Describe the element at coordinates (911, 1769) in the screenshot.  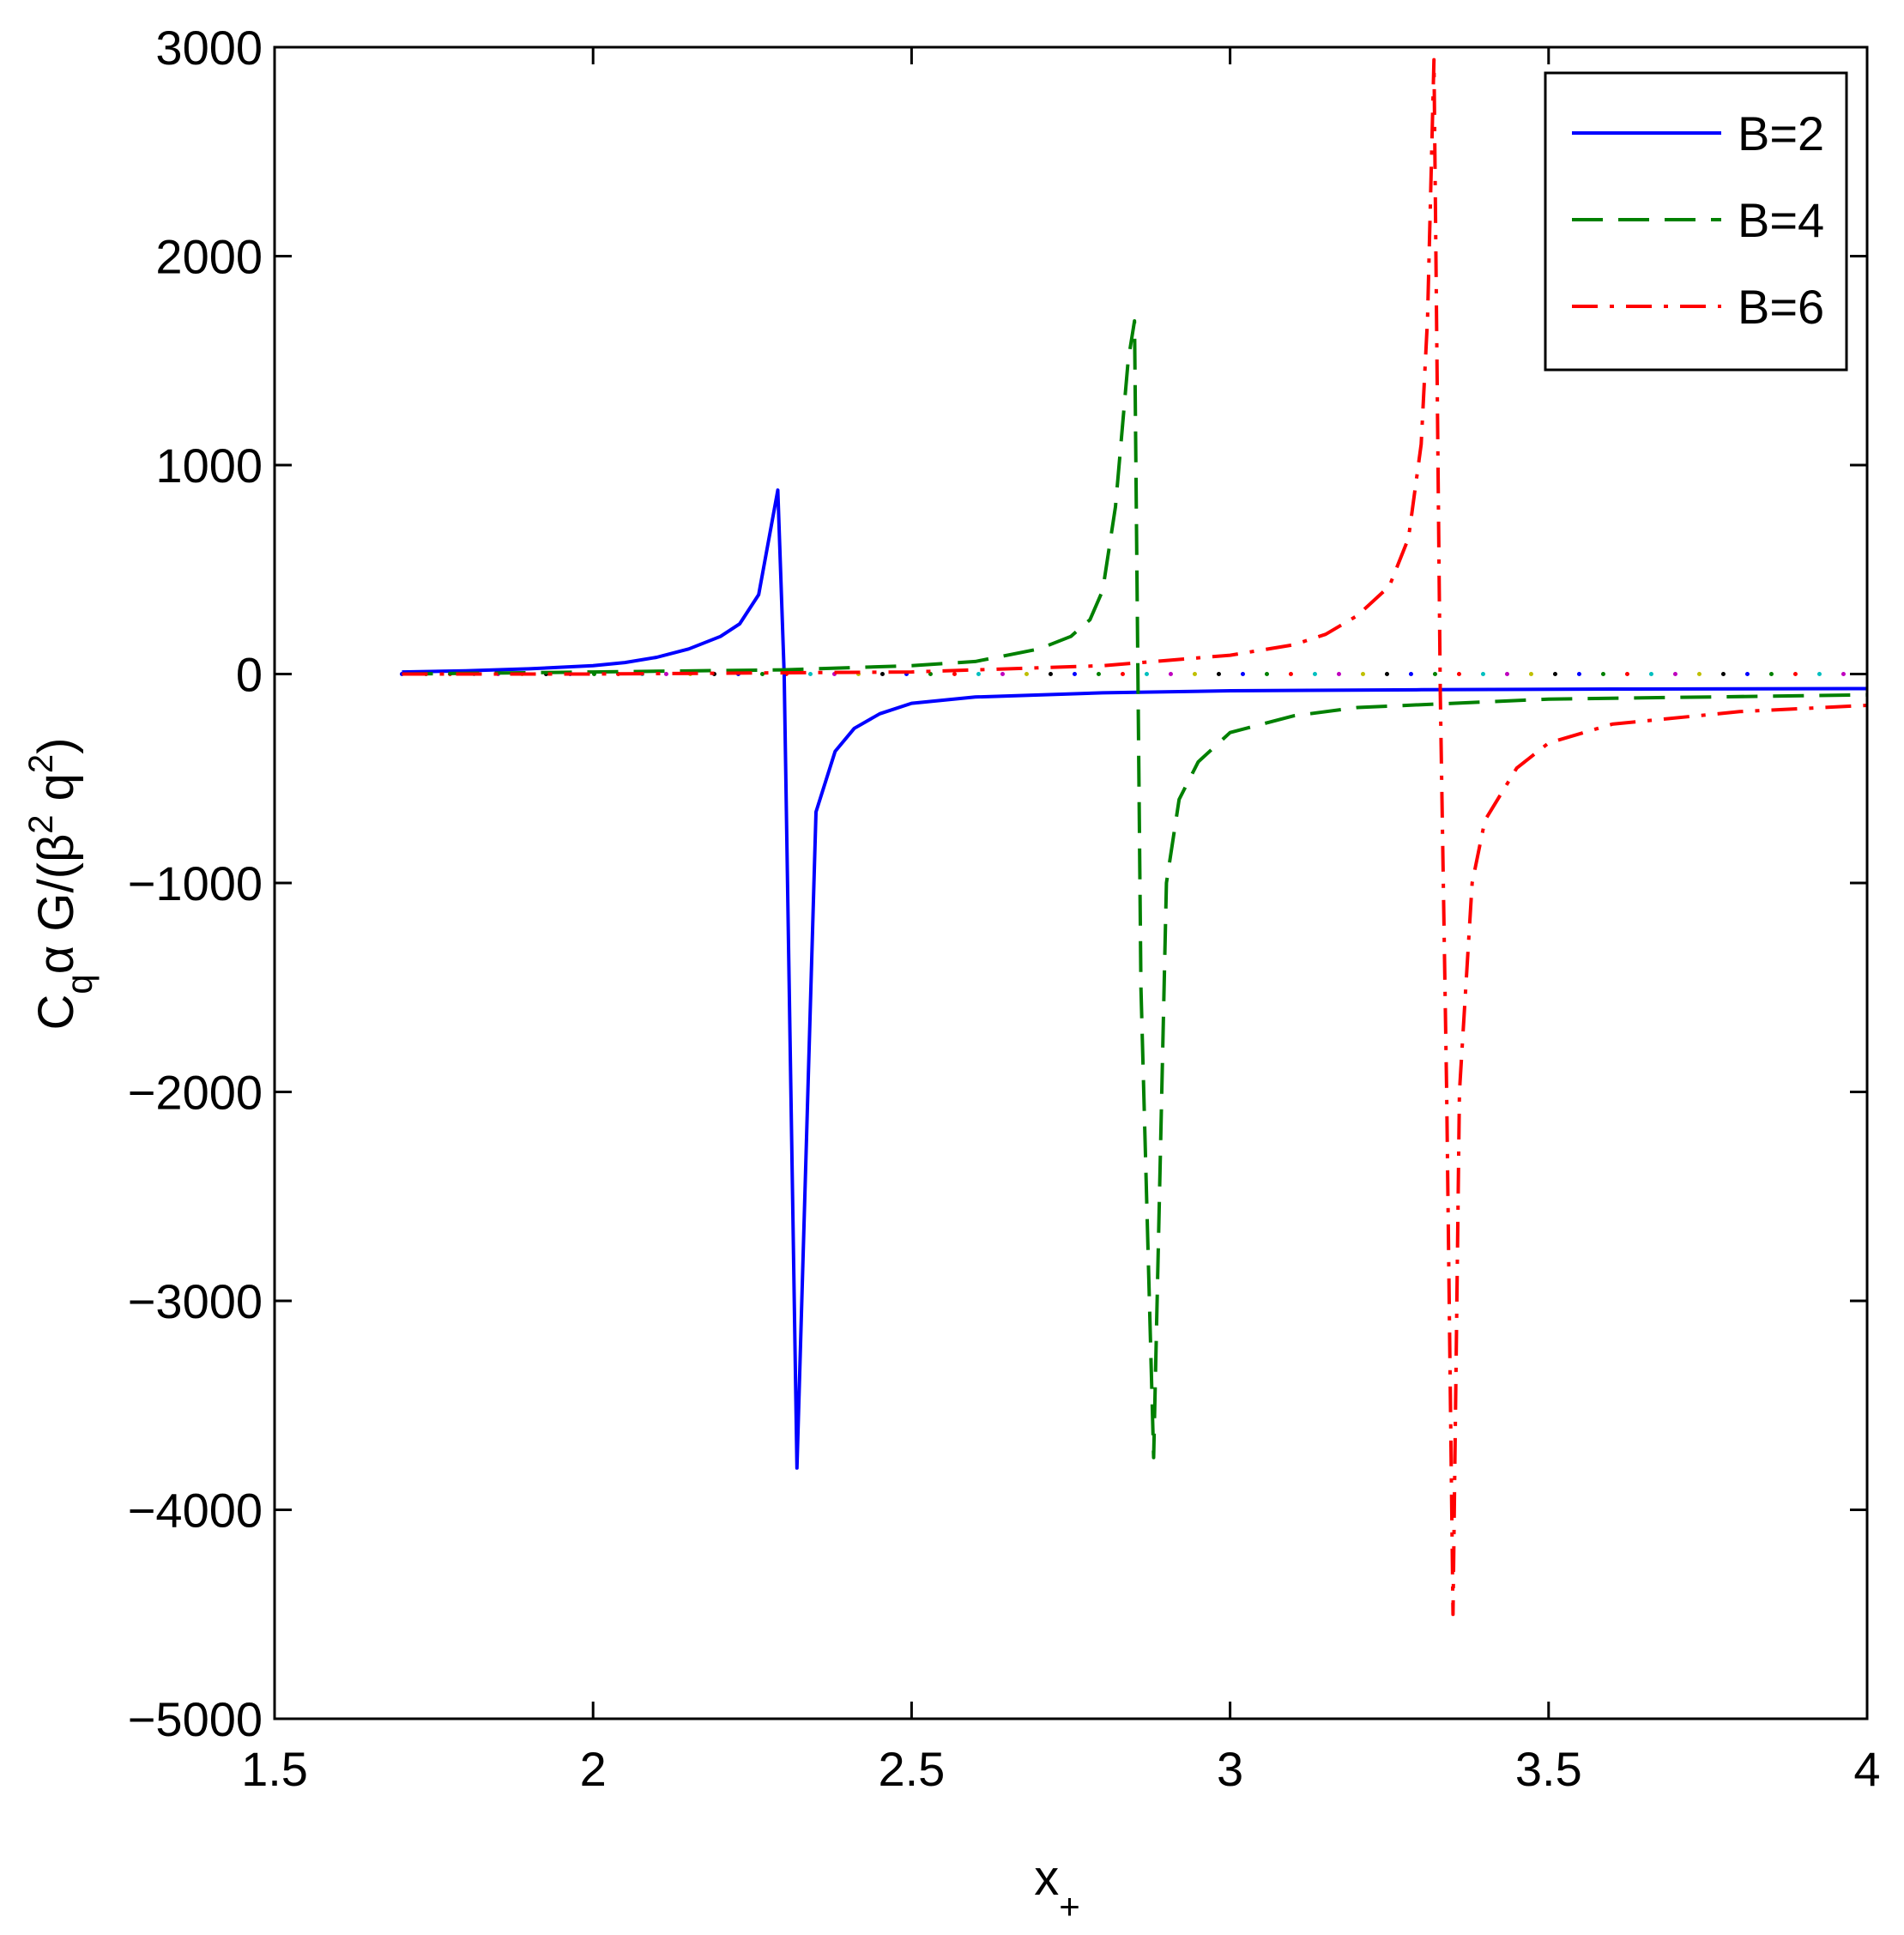
I see `x-tick-label: 2.5` at that location.